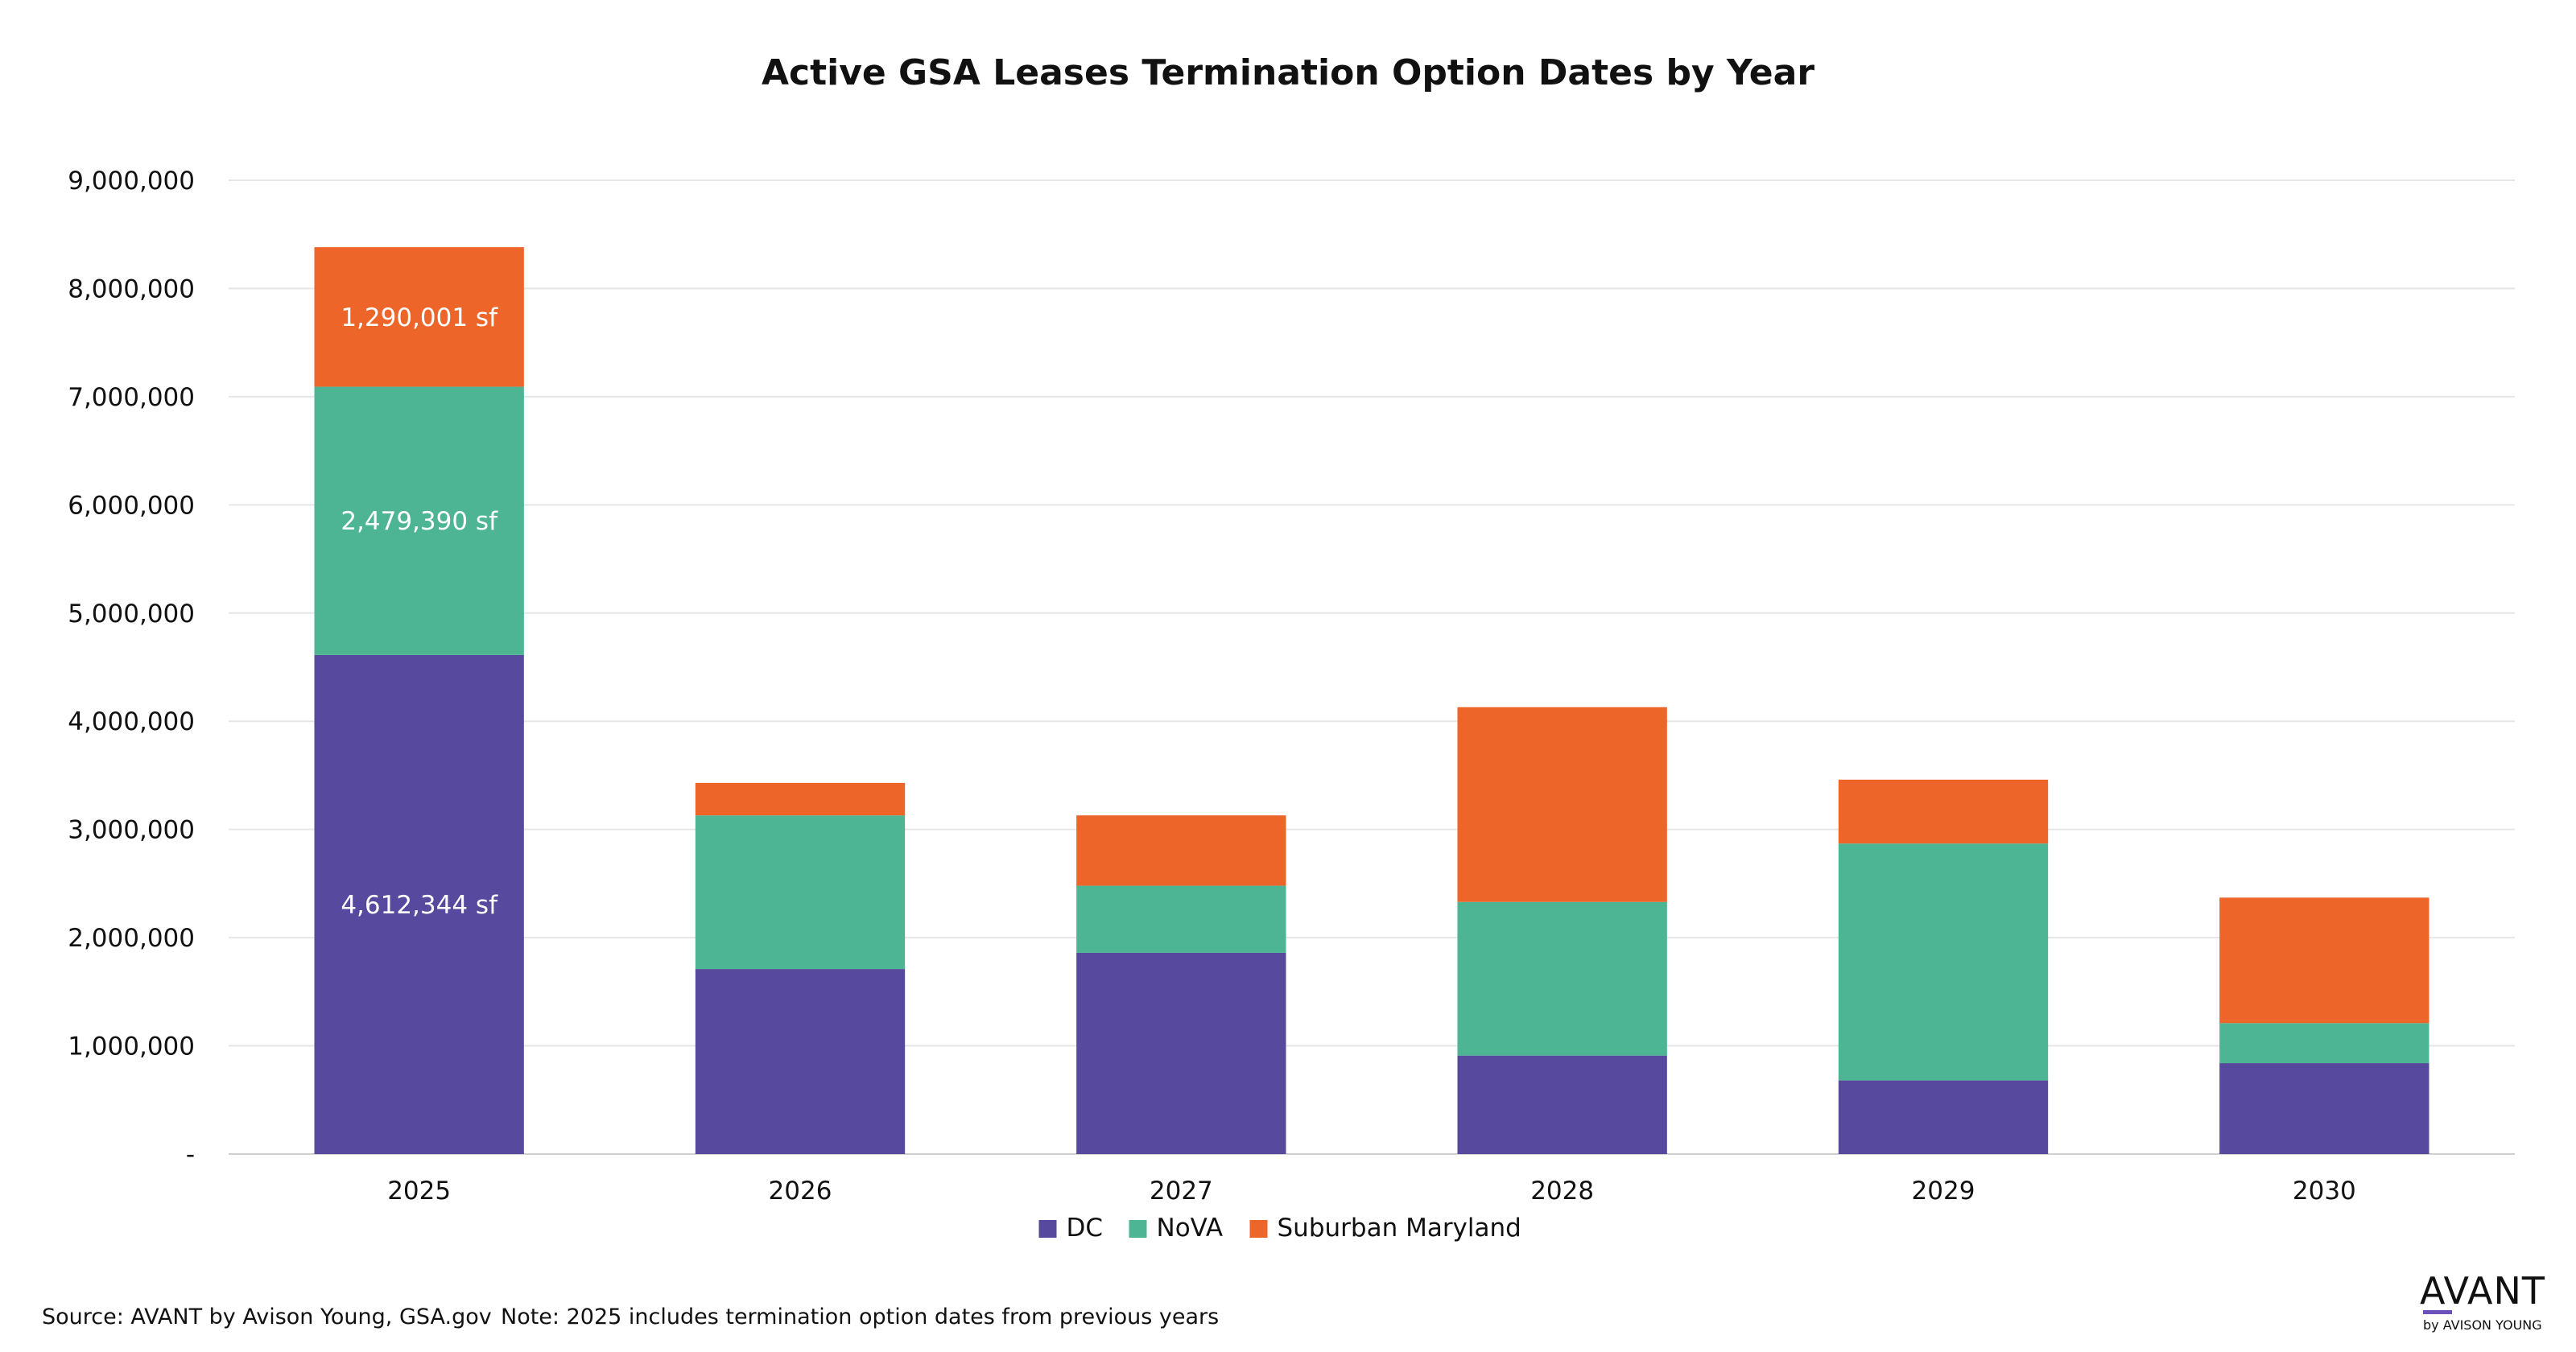 Image resolution: width=2576 pixels, height=1352 pixels. What do you see at coordinates (1562, 1191) in the screenshot?
I see `x-tick-label: 2028` at bounding box center [1562, 1191].